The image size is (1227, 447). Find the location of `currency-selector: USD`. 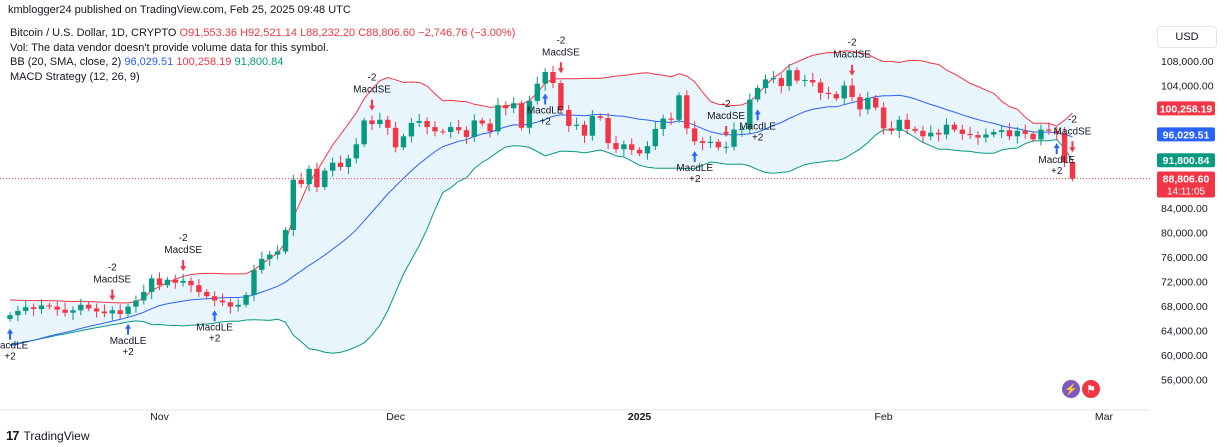

currency-selector: USD is located at coordinates (1187, 37).